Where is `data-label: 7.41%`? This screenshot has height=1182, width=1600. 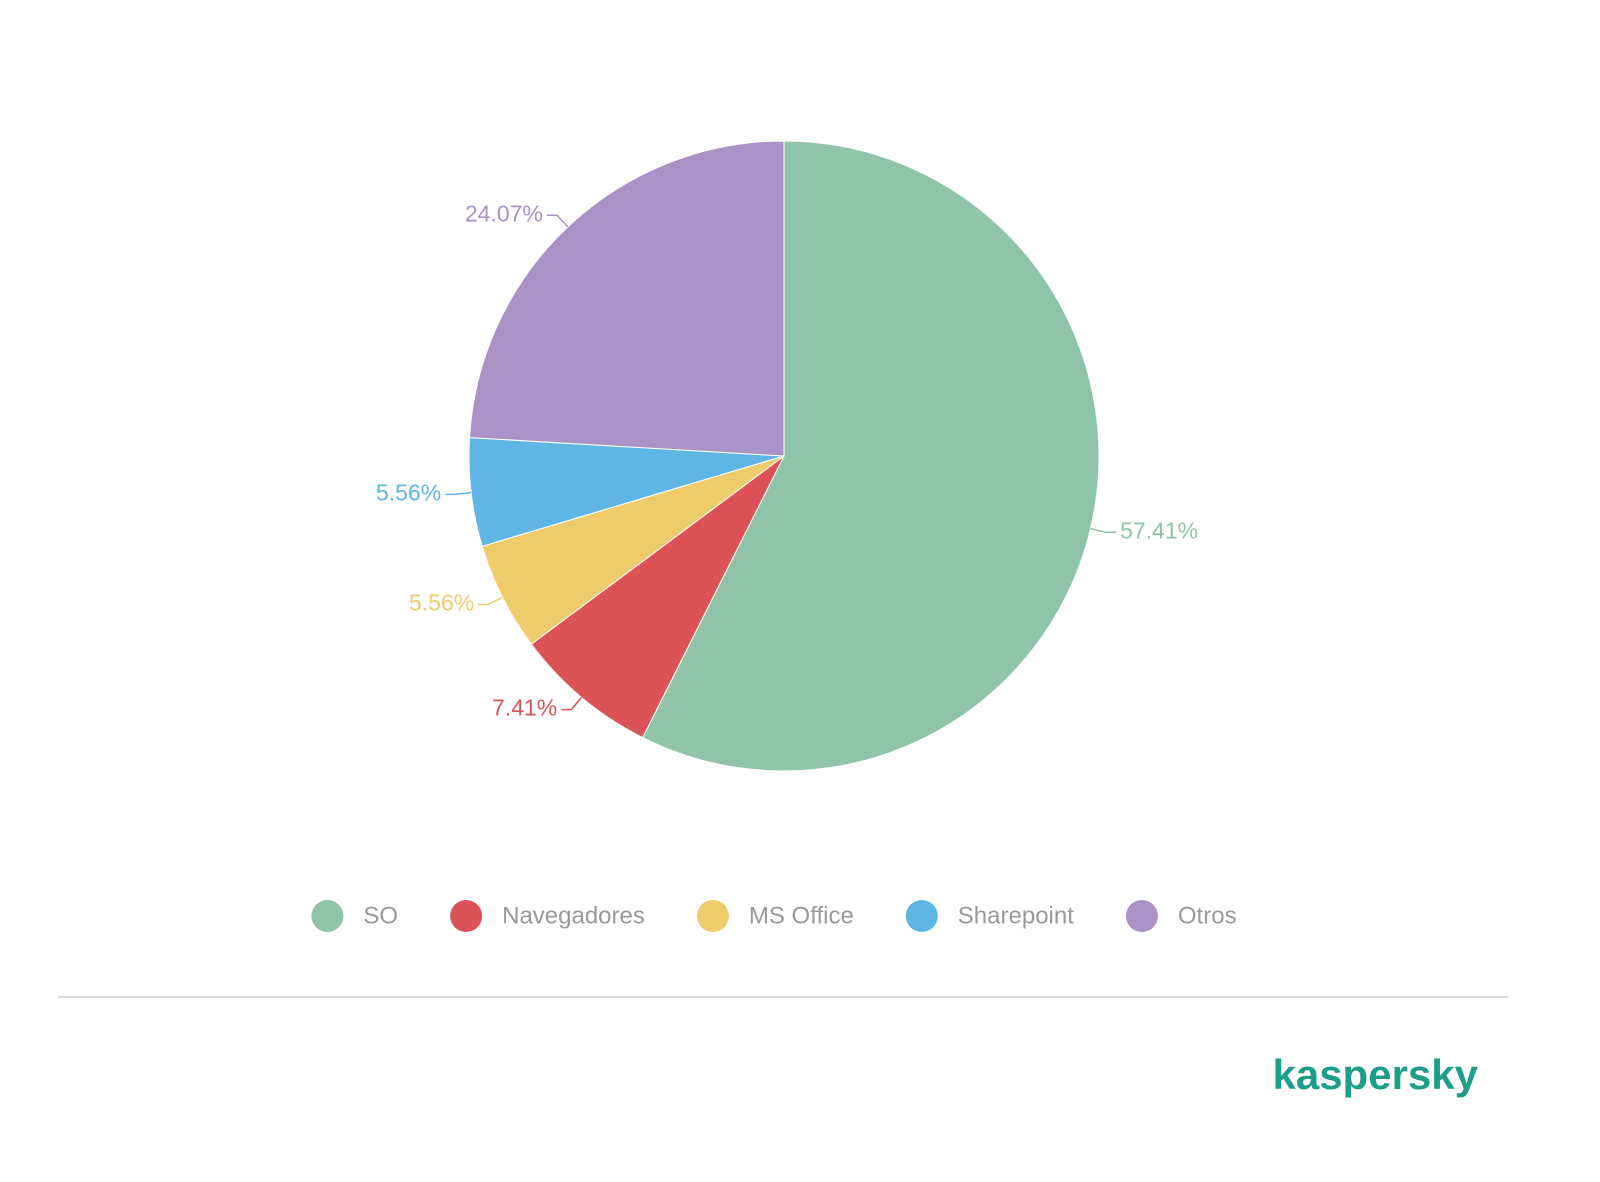 data-label: 7.41% is located at coordinates (524, 708).